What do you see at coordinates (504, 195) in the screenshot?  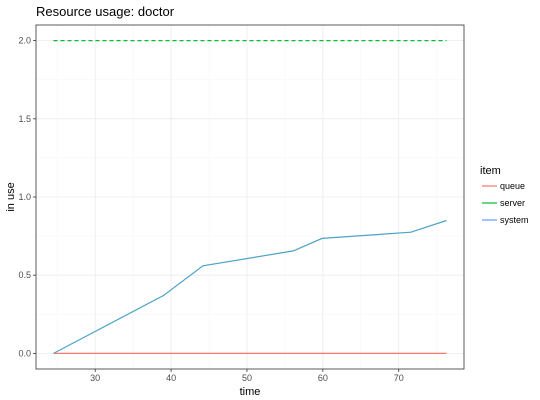 I see `legend: item queue server system` at bounding box center [504, 195].